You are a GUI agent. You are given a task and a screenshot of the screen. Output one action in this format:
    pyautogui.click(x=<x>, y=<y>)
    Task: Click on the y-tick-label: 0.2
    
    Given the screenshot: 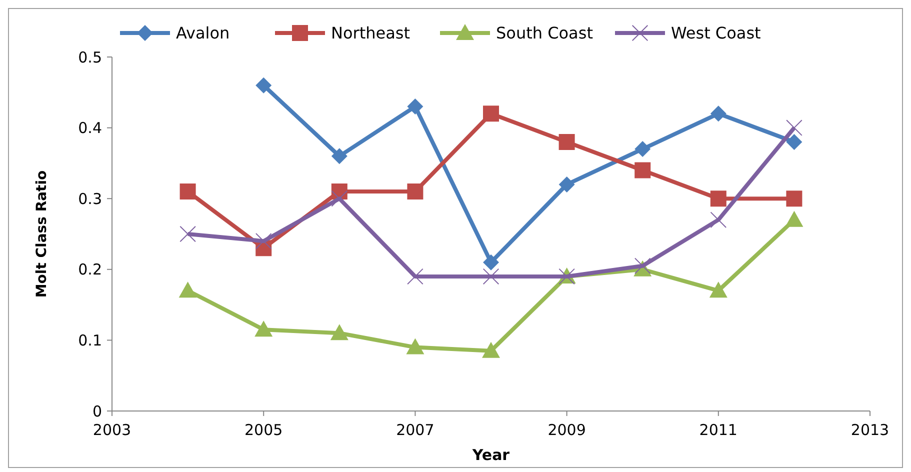 What is the action you would take?
    pyautogui.click(x=90, y=269)
    